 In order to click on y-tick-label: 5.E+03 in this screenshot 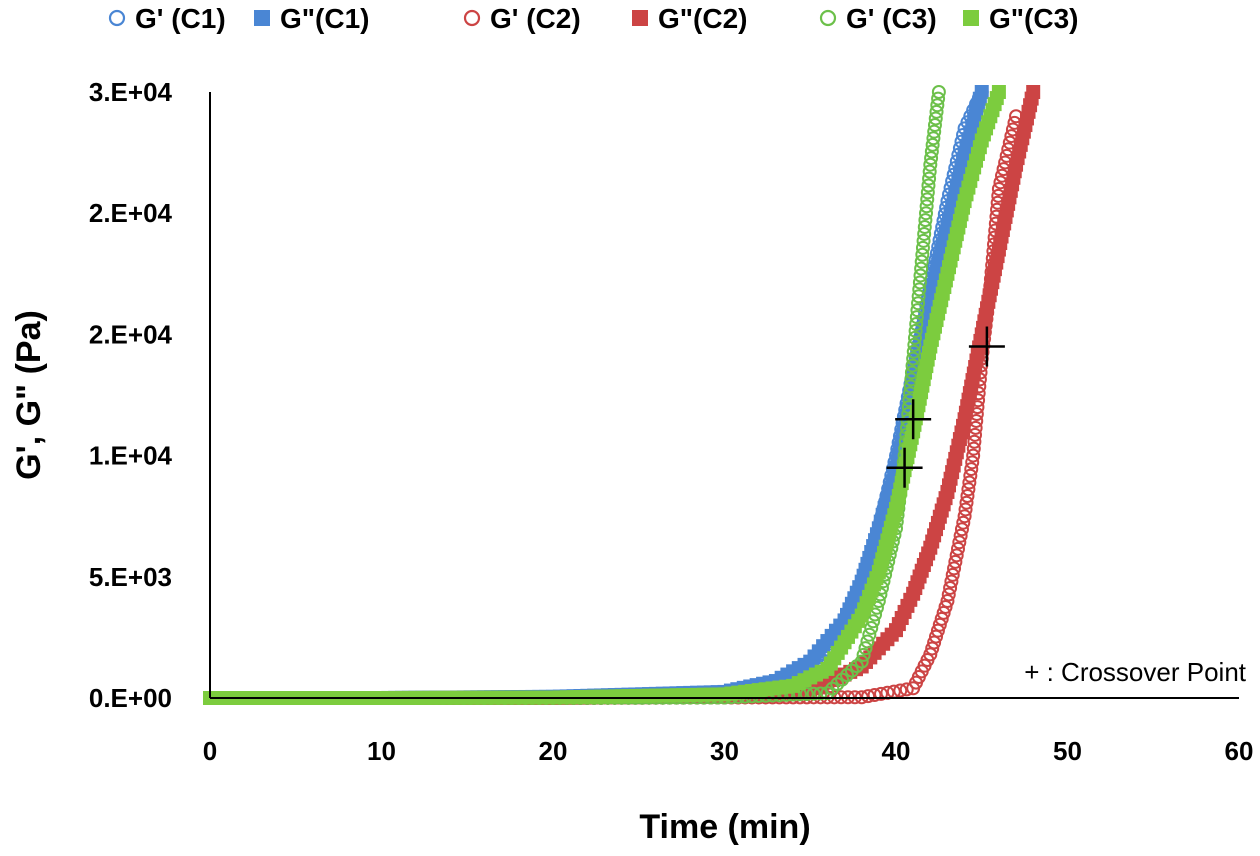, I will do `click(130, 577)`.